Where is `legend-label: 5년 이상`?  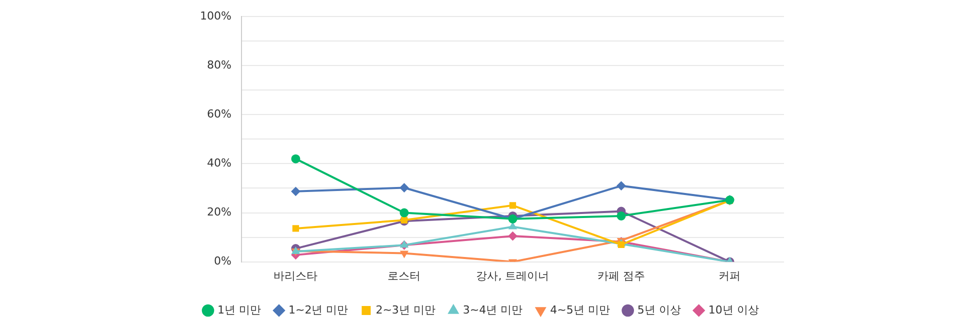
legend-label: 5년 이상 is located at coordinates (659, 309).